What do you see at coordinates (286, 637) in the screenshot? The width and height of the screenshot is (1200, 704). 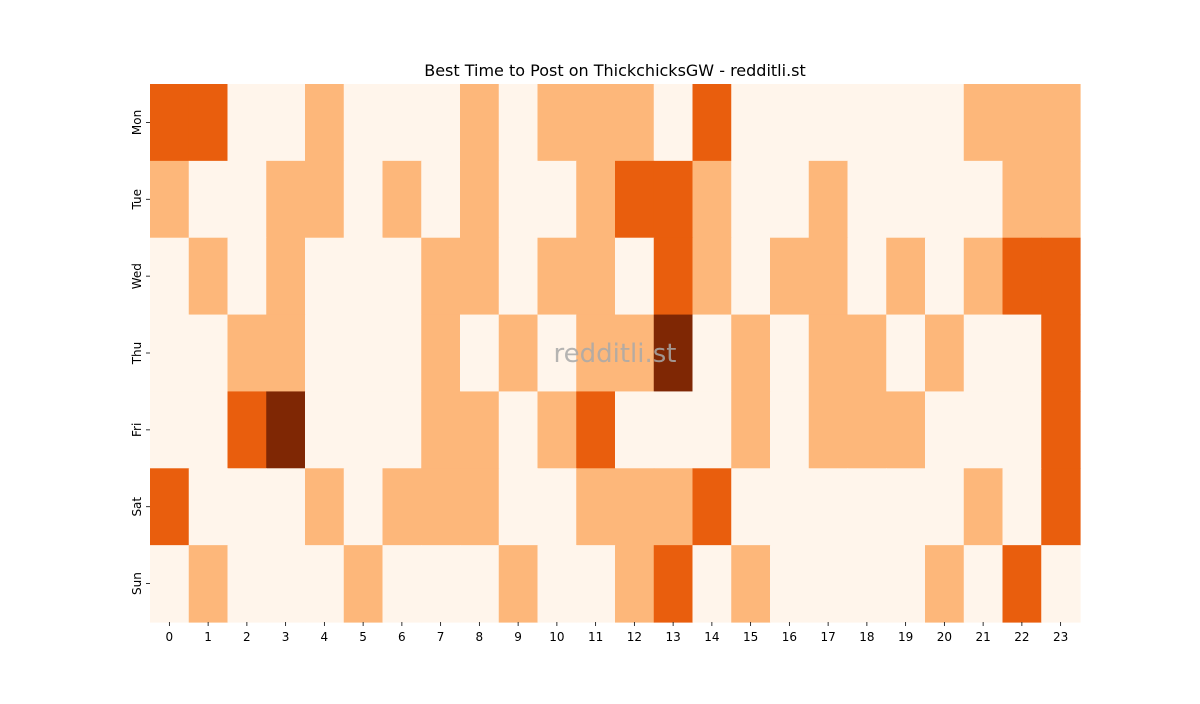 I see `x-tick-label: 3` at bounding box center [286, 637].